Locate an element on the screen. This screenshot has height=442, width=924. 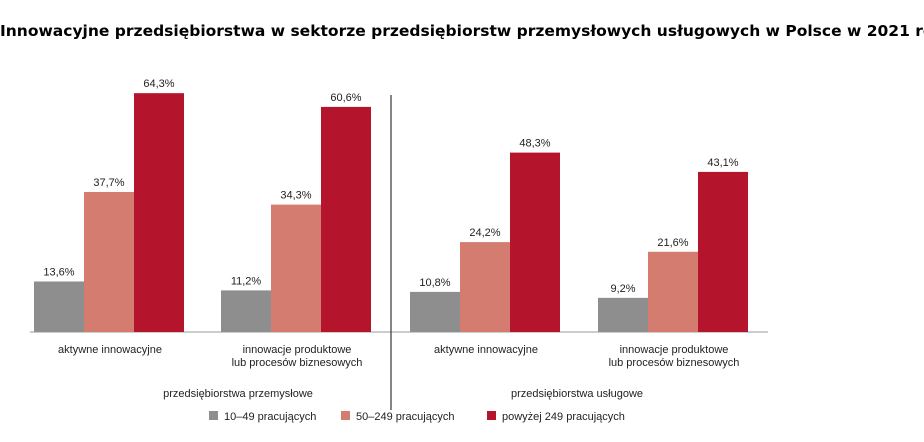
legend-label: 50–249 pracujących is located at coordinates (405, 417).